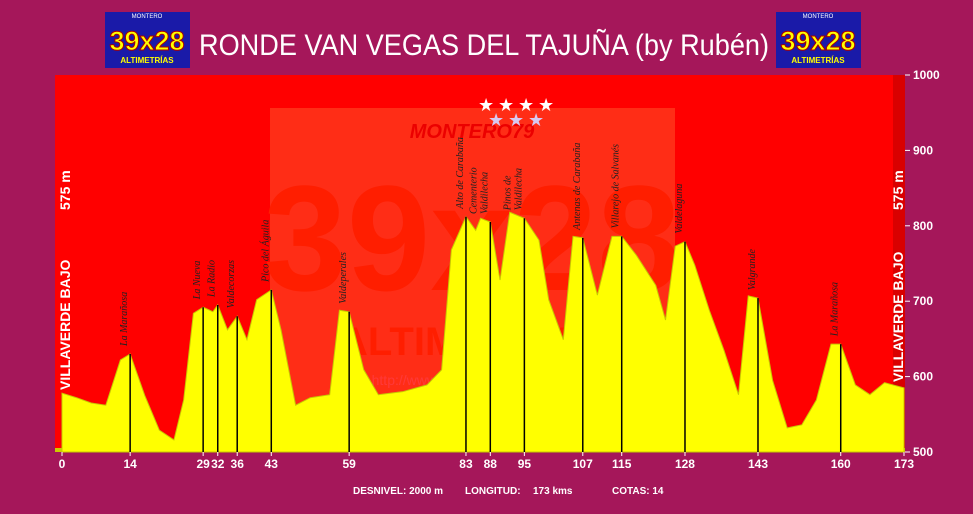 The width and height of the screenshot is (973, 514). What do you see at coordinates (507, 193) in the screenshot?
I see `peak-label: Pinos de` at bounding box center [507, 193].